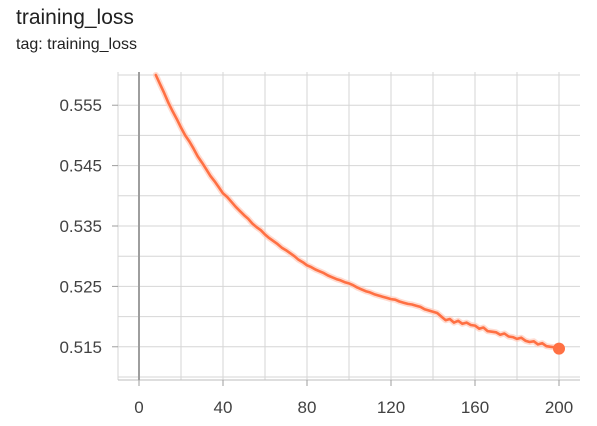 Image resolution: width=597 pixels, height=426 pixels. What do you see at coordinates (76, 44) in the screenshot?
I see `card-tag: tag: training_loss` at bounding box center [76, 44].